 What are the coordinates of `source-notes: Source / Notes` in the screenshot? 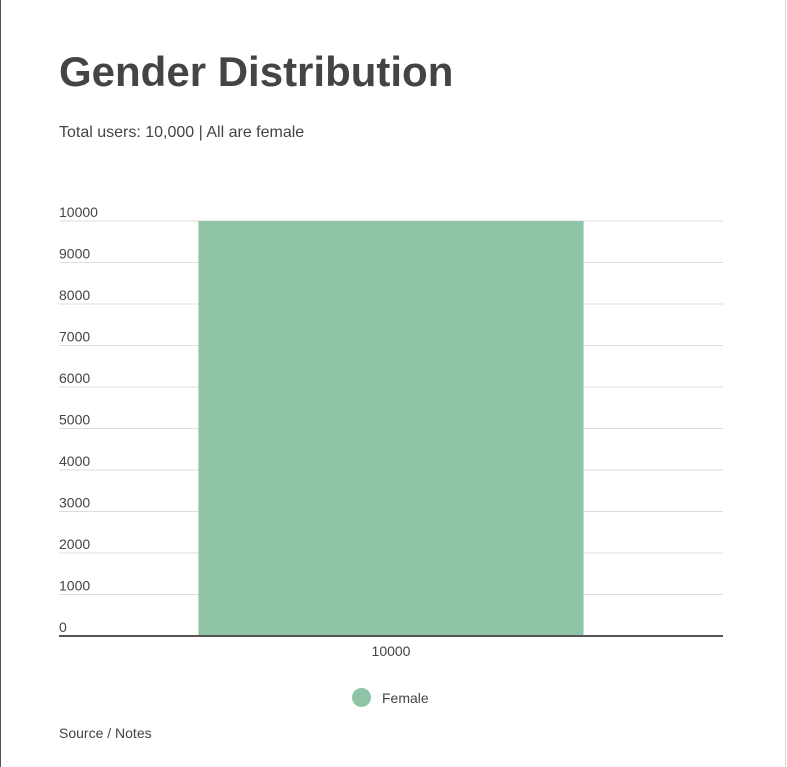 It's located at (105, 733).